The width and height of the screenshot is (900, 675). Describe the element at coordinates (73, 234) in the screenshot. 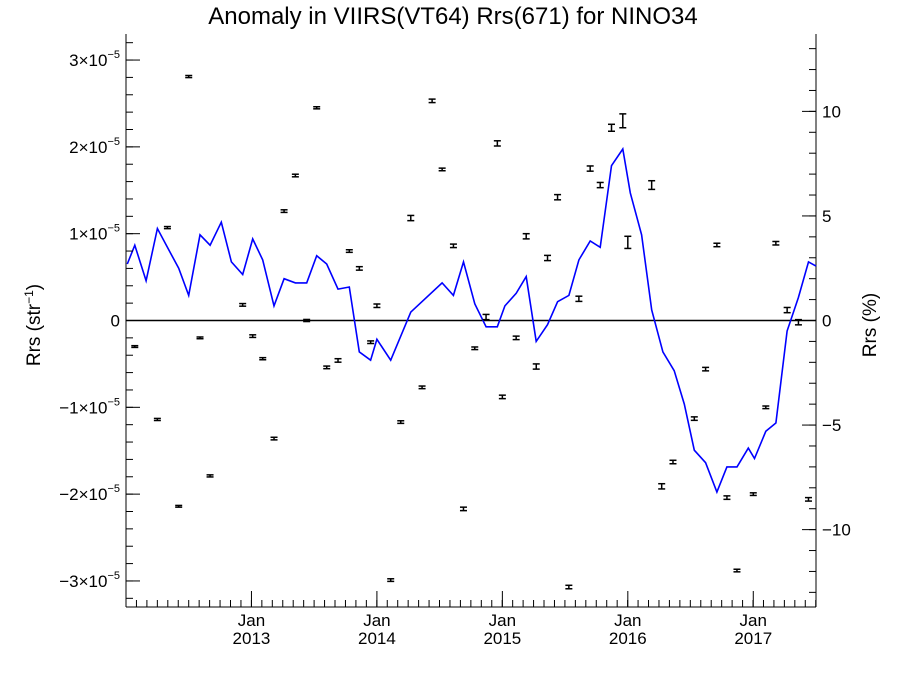

I see `y-tick-mantissa: 1` at that location.